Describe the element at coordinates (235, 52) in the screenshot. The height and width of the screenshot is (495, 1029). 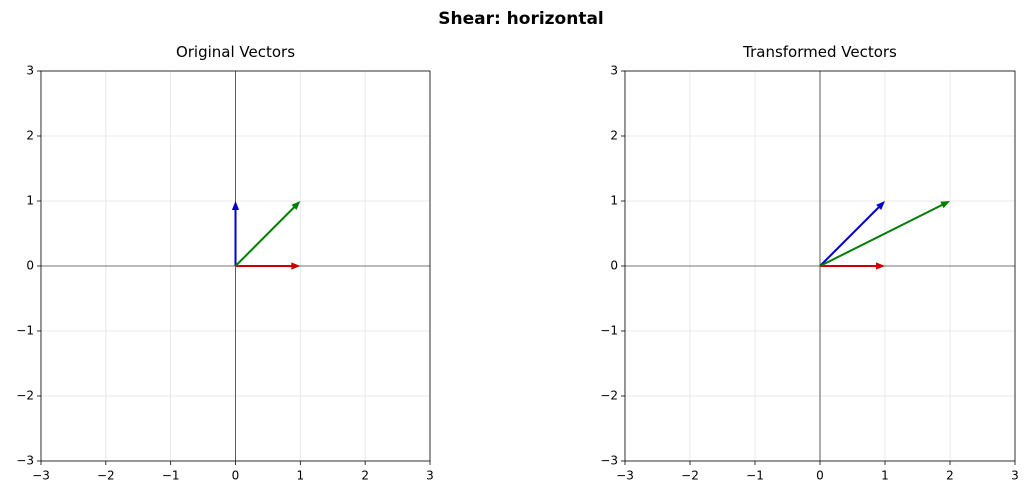
I see `subplot-title: Original Vectors` at that location.